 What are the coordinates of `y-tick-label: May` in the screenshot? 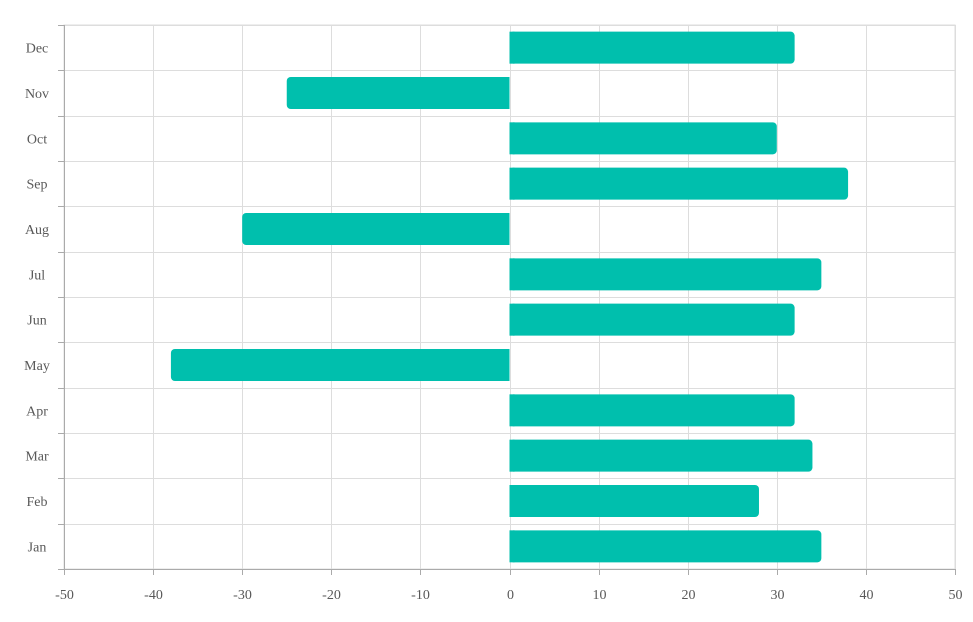 It's located at (37, 366).